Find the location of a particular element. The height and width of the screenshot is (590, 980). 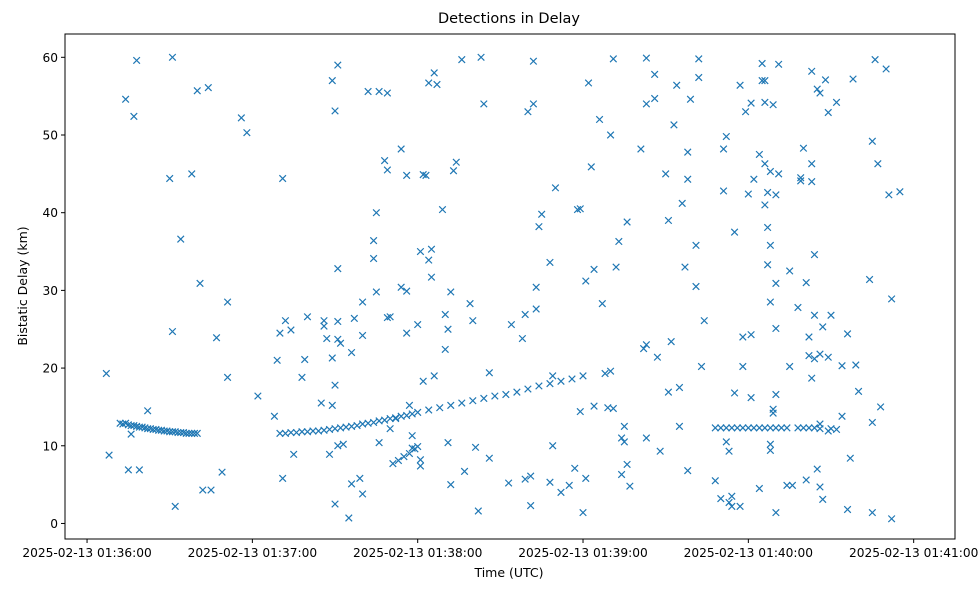

y-tick-label: 30 is located at coordinates (50, 291).